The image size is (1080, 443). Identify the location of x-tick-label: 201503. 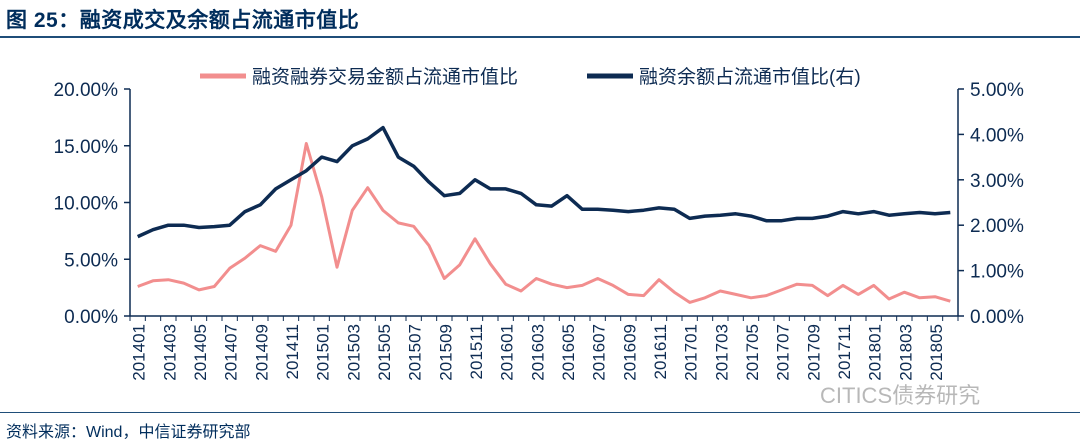
(353, 352).